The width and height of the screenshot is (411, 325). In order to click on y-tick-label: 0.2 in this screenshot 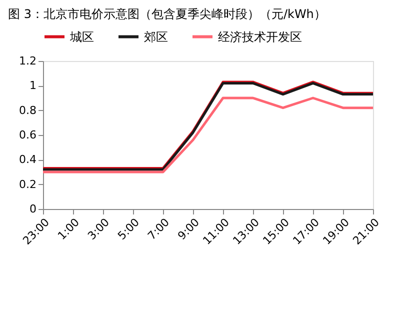, I will do `click(27, 184)`.